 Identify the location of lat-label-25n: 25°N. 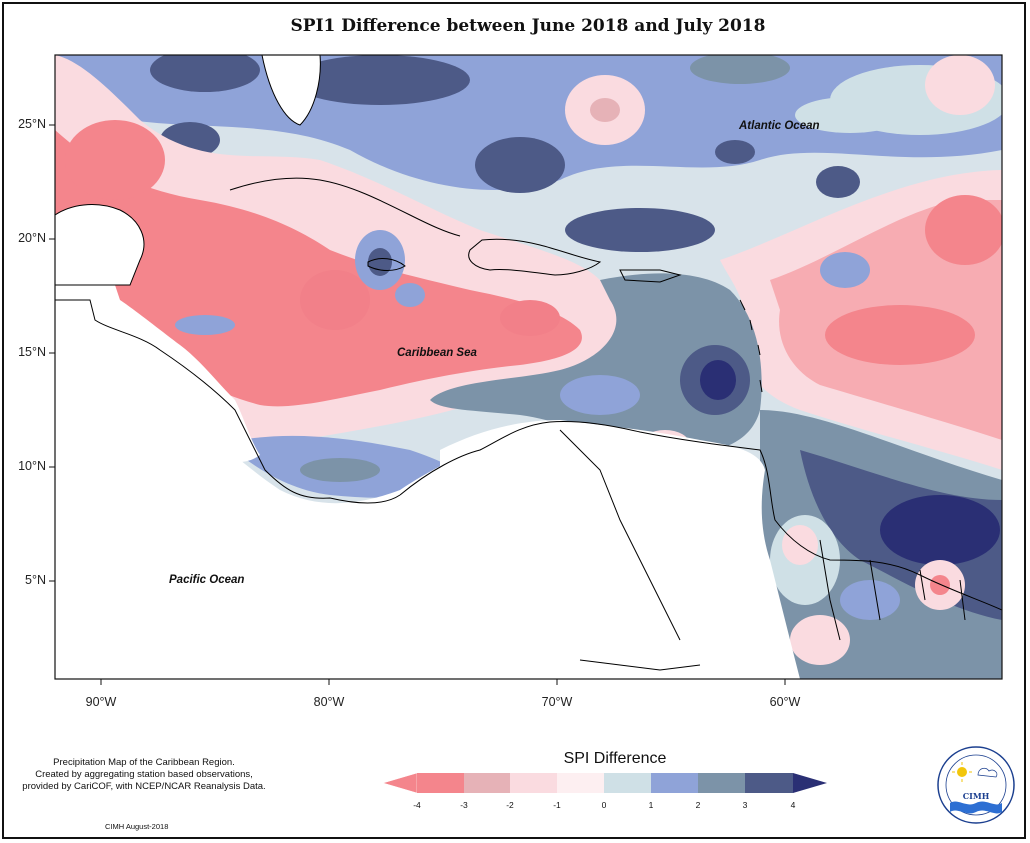
(32, 124).